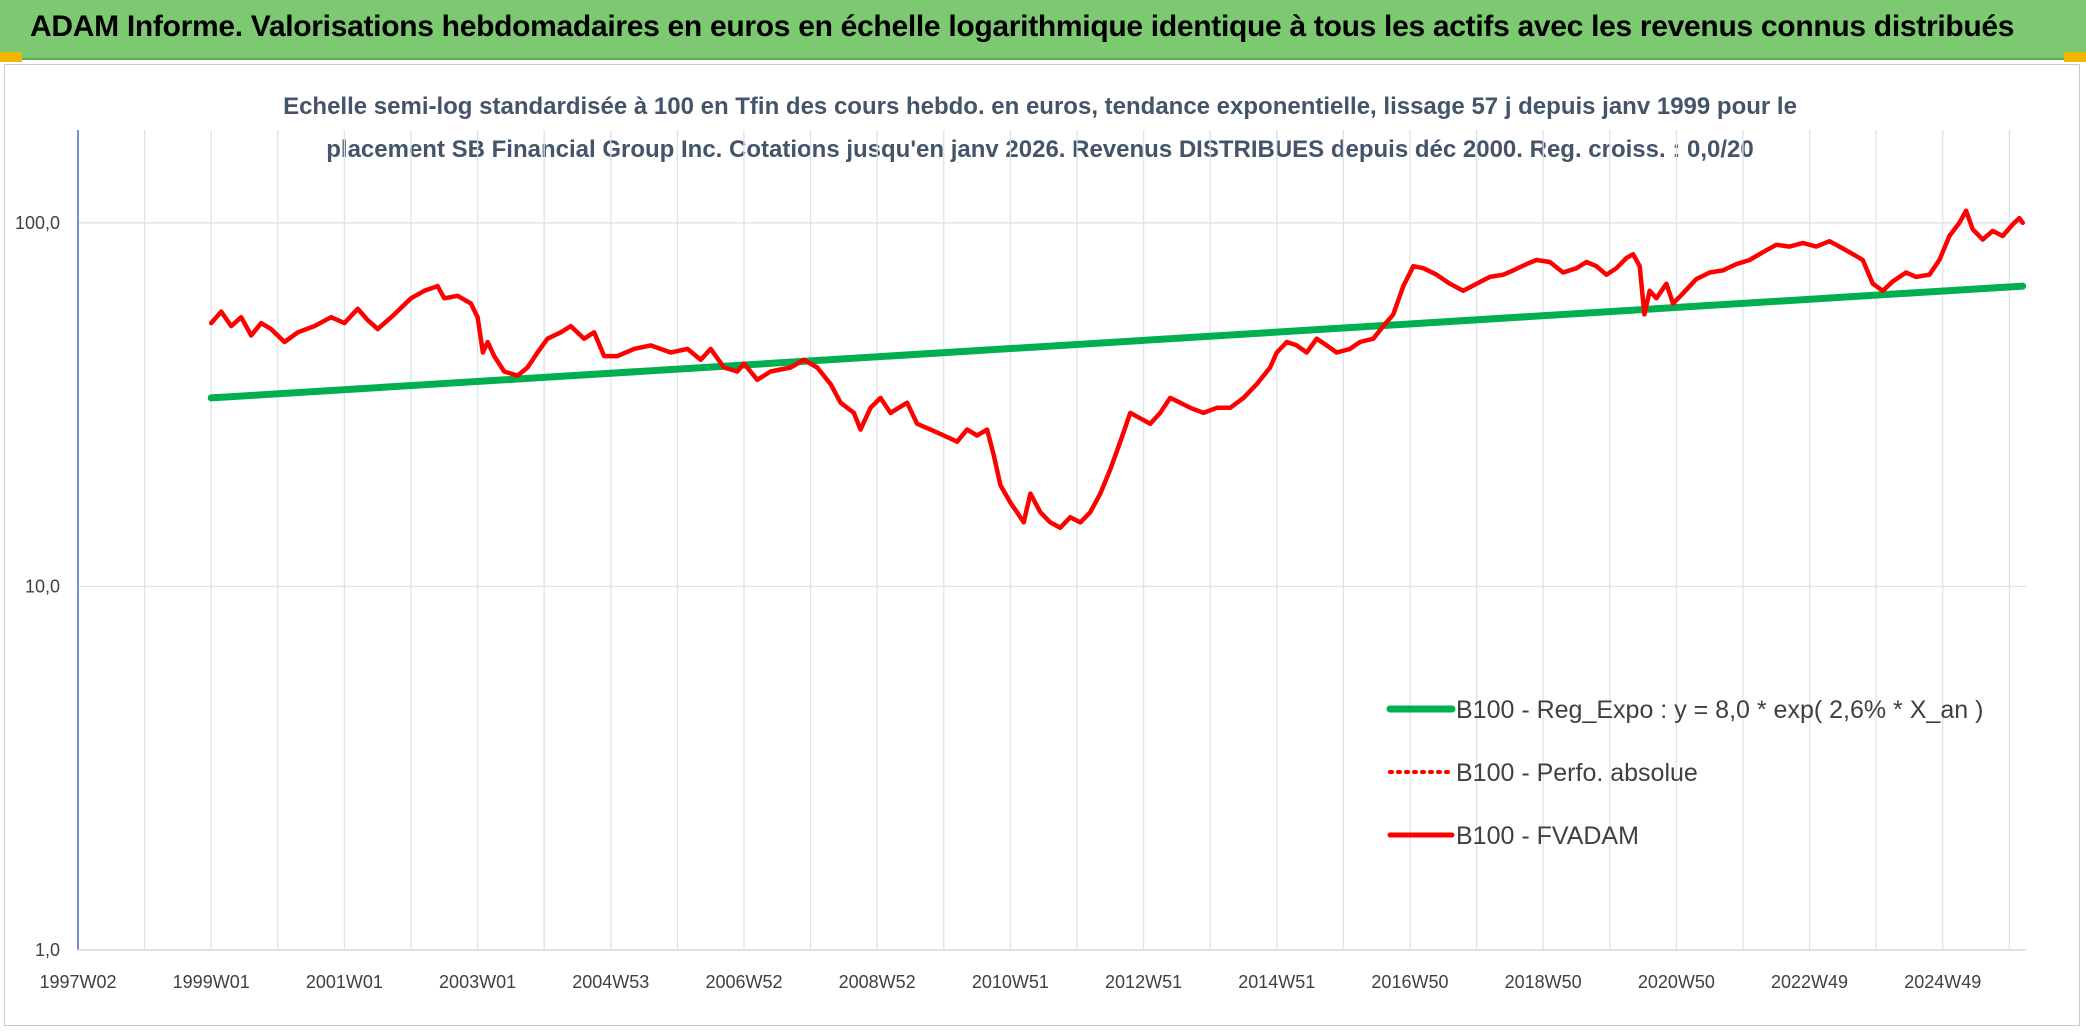  Describe the element at coordinates (1543, 982) in the screenshot. I see `x-tick-label: 2018W50` at that location.